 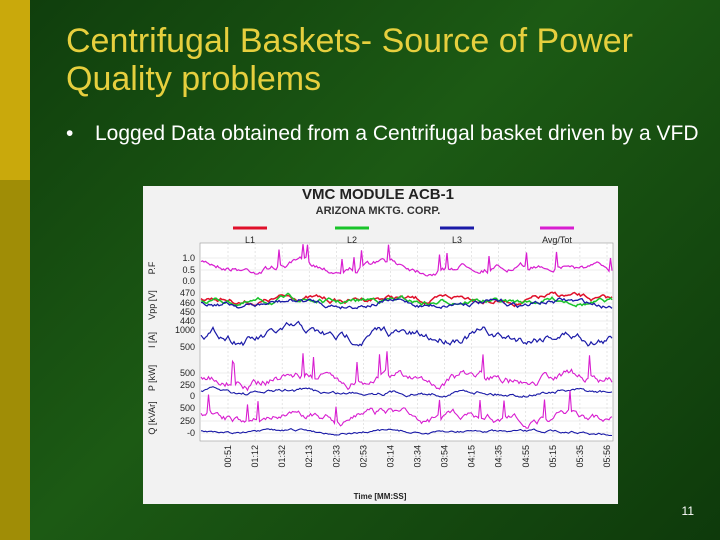 I want to click on figure-title: VMC MODULE ACB-1, so click(x=378, y=194).